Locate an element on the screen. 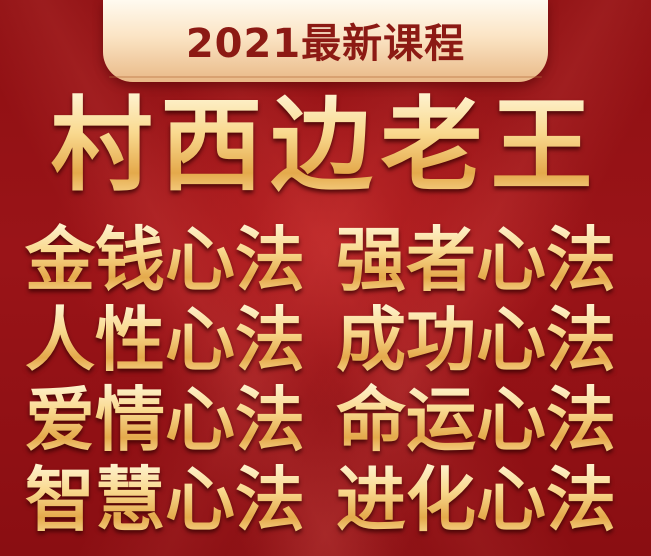 Image resolution: width=651 pixels, height=556 pixels. banner-text: 2021最新课程 is located at coordinates (325, 44).